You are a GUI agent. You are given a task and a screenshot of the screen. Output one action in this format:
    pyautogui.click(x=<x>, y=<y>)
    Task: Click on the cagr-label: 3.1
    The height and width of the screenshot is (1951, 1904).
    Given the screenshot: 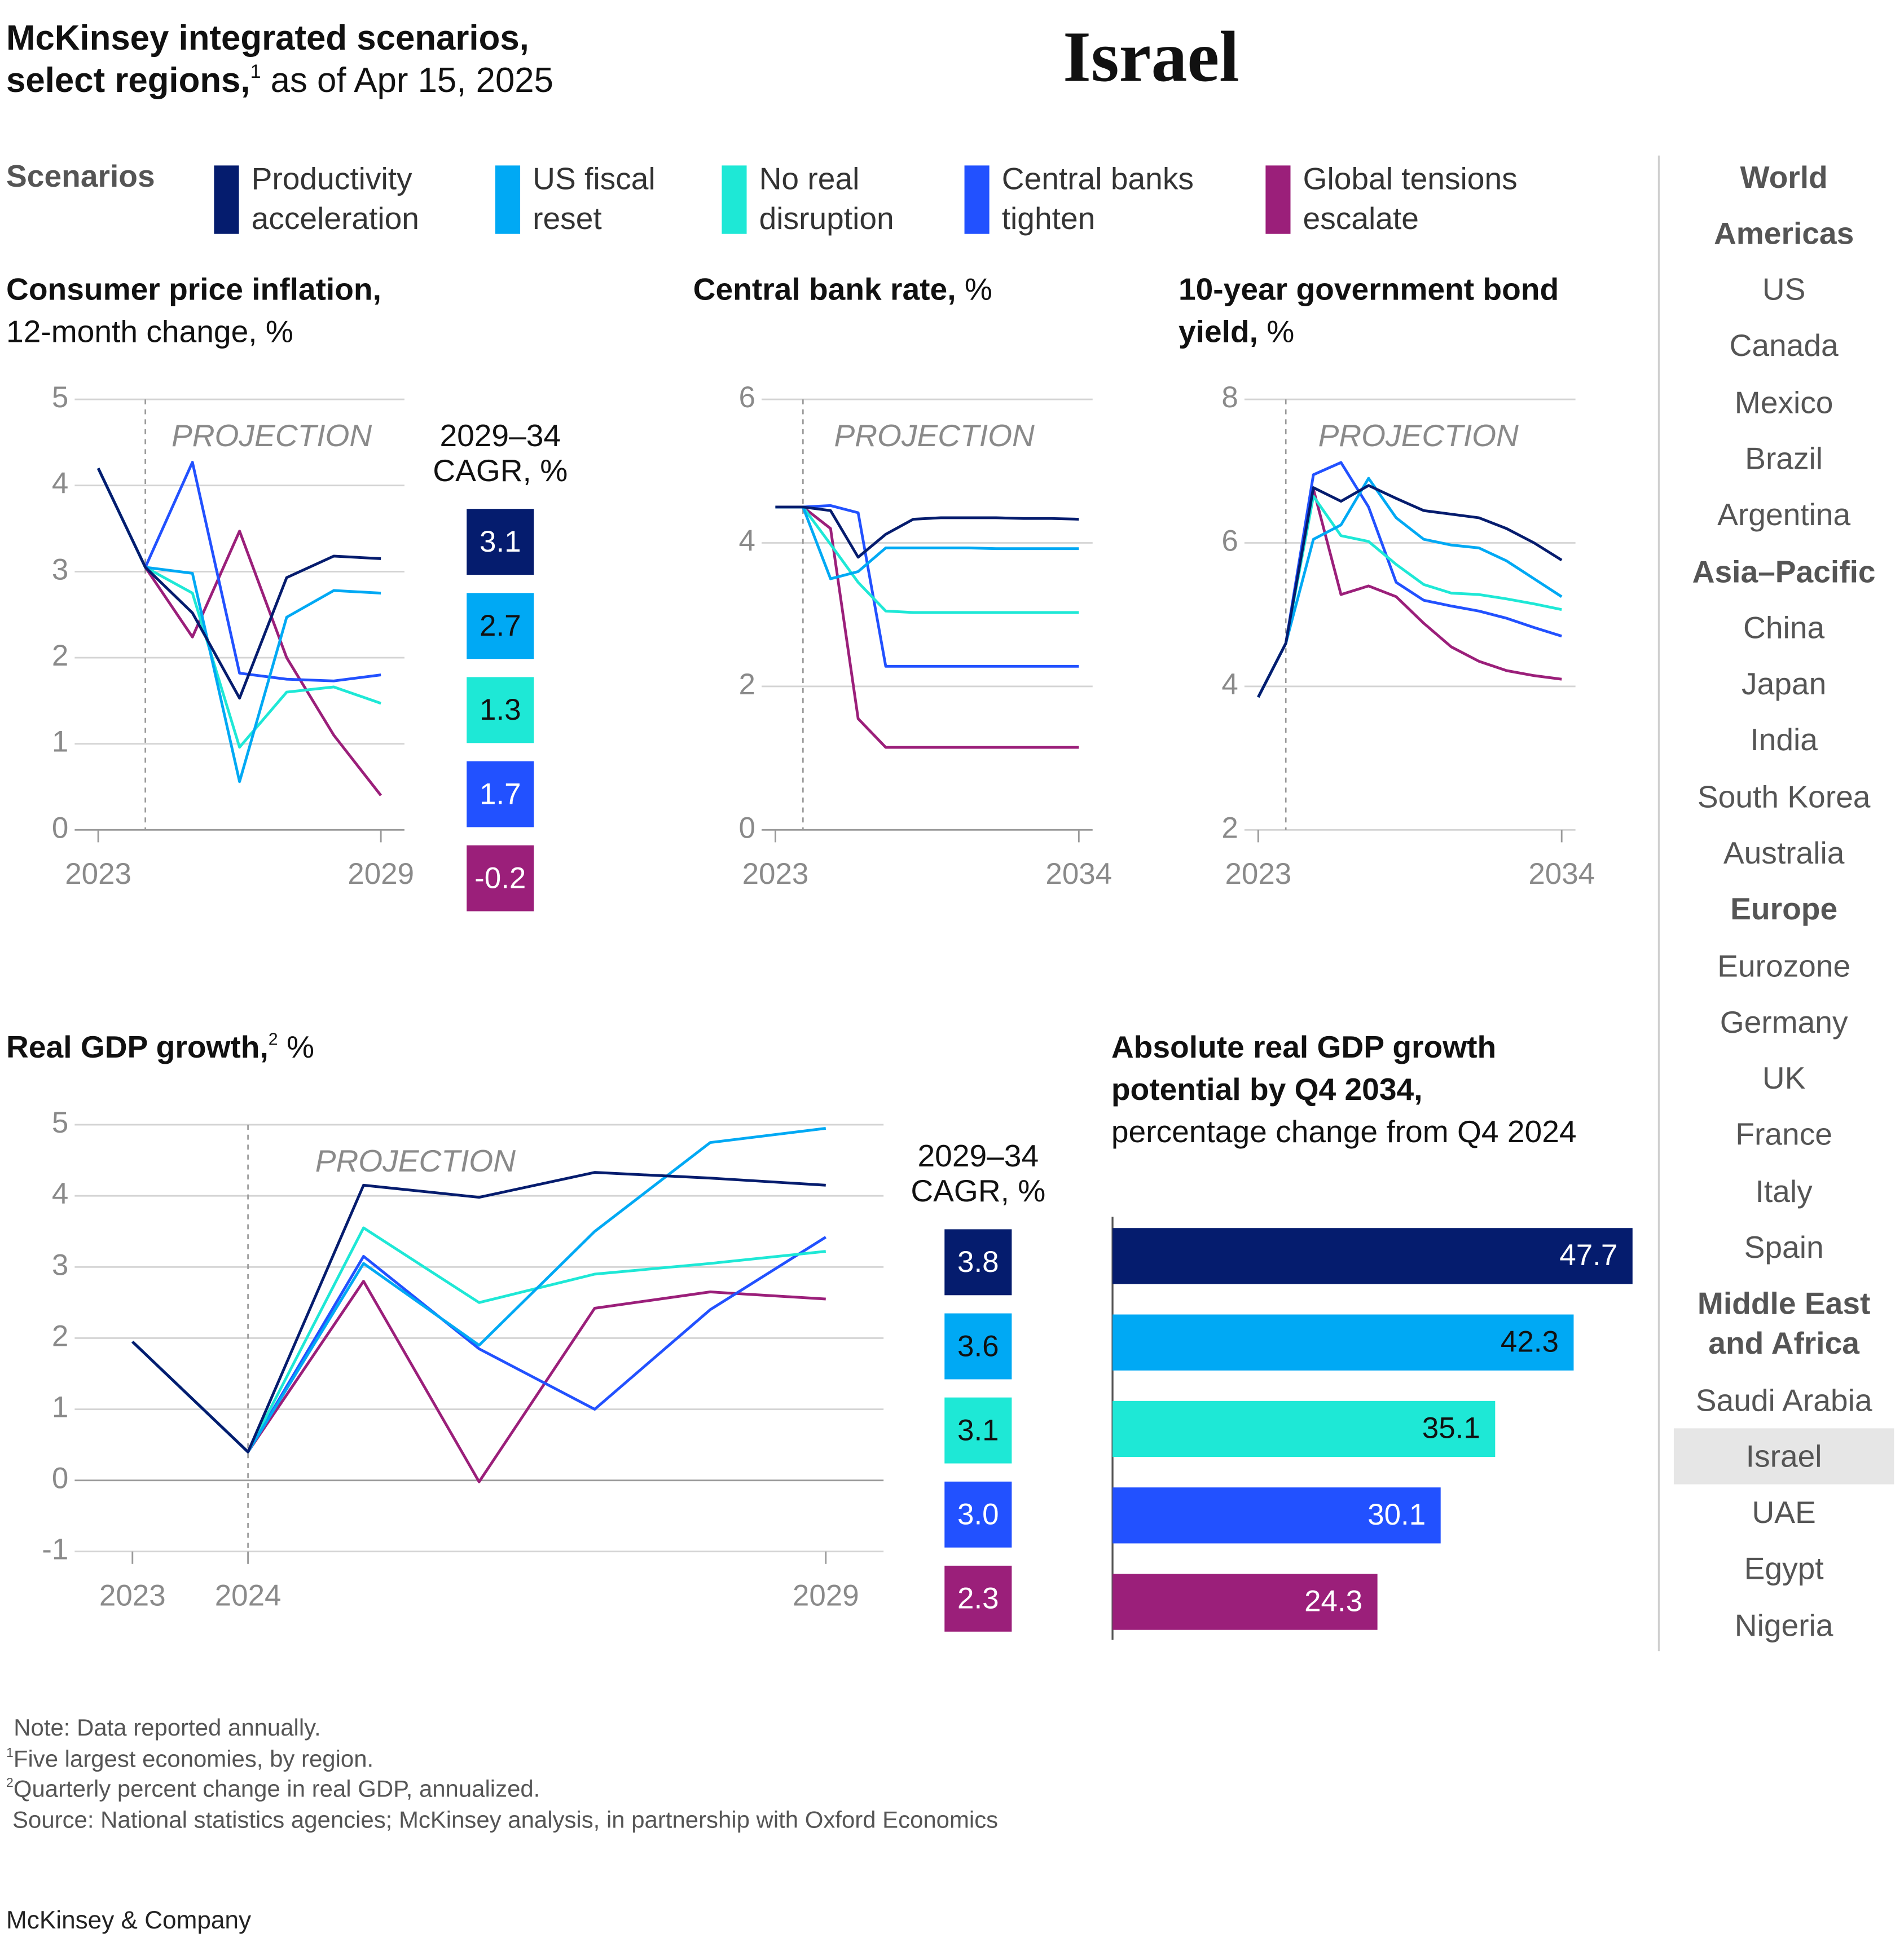 What is the action you would take?
    pyautogui.click(x=978, y=1430)
    